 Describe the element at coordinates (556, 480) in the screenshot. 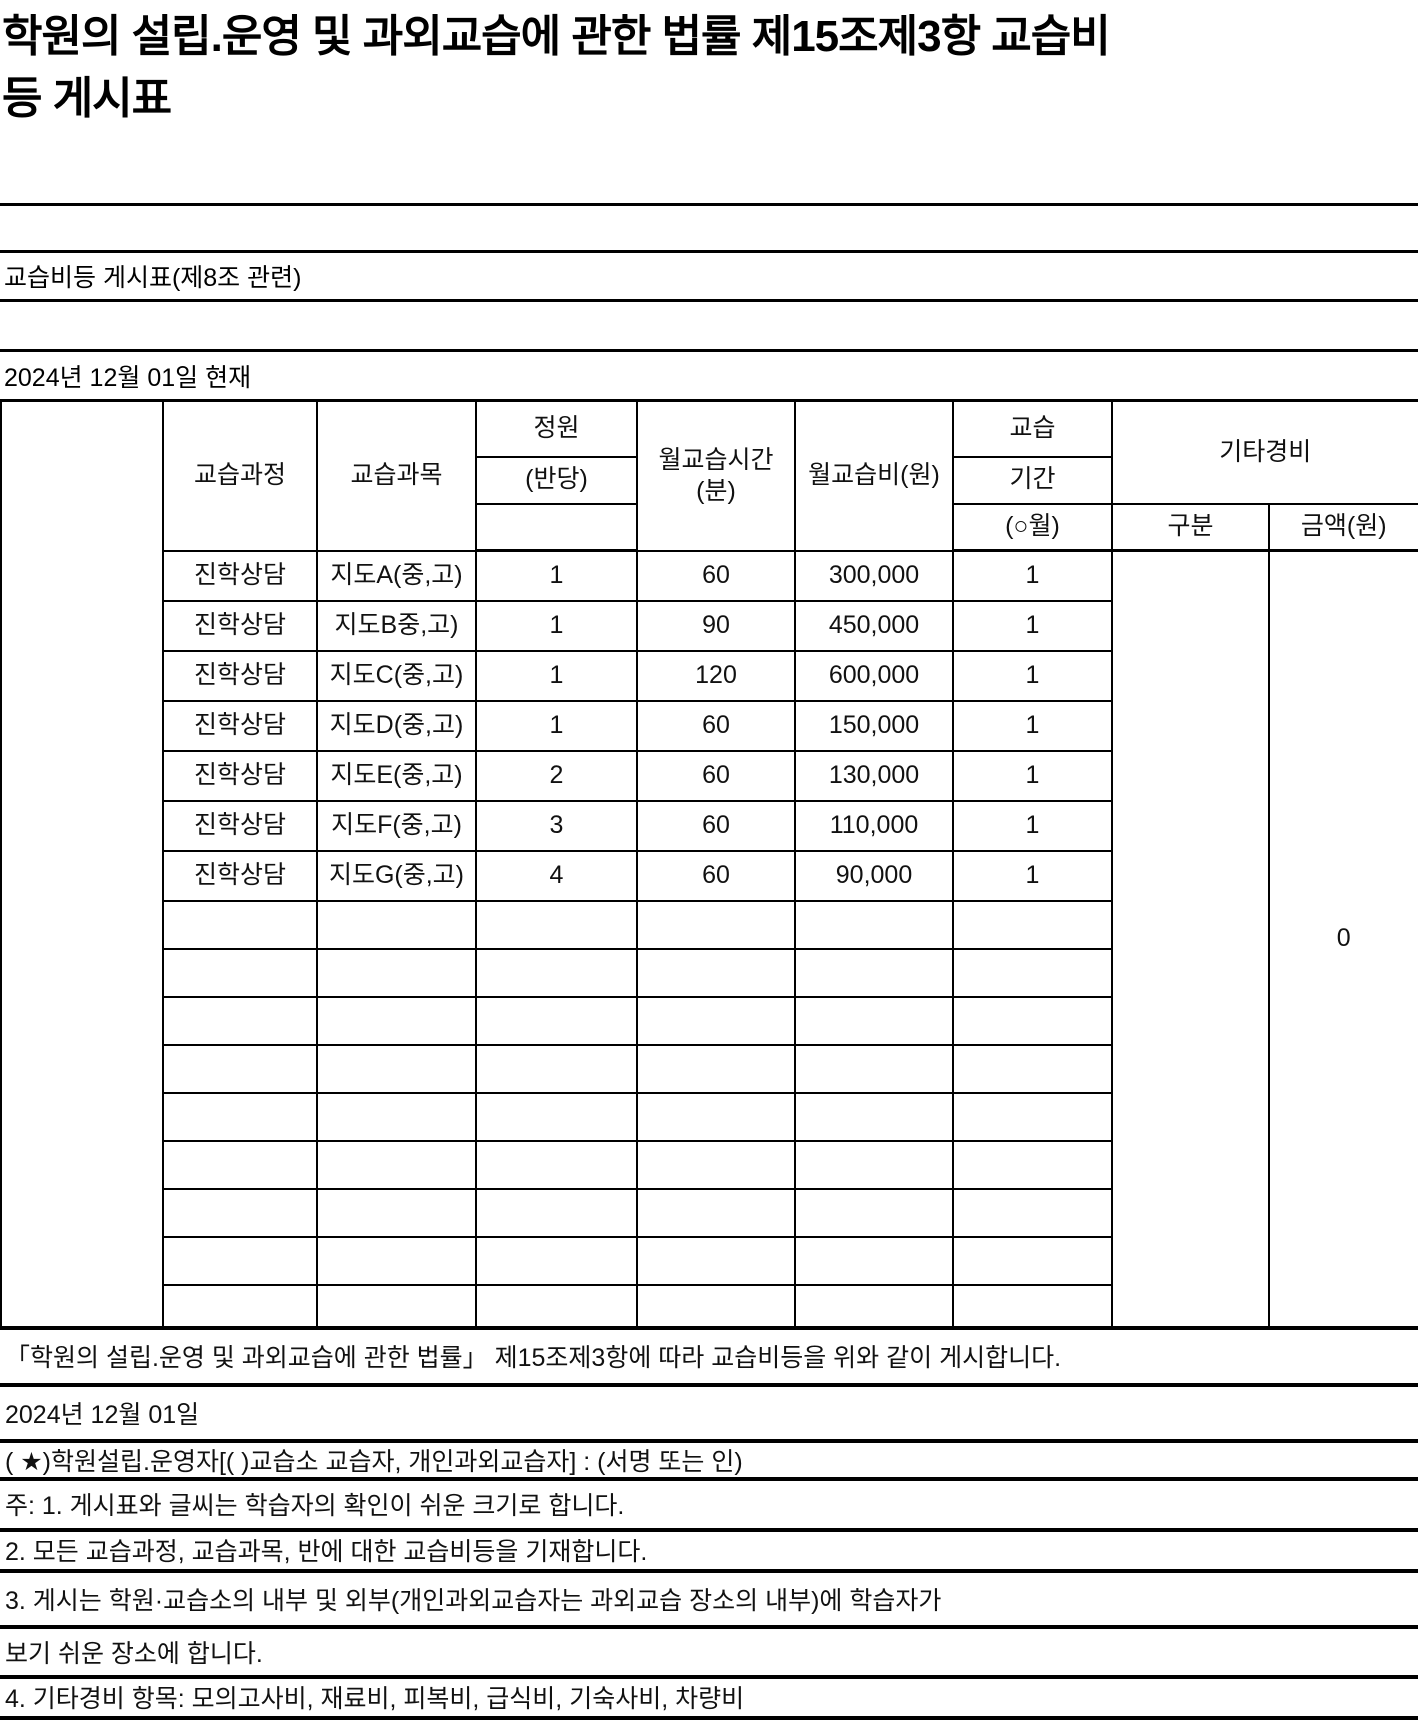

I see `col-header-capacity-unit: (반당)` at that location.